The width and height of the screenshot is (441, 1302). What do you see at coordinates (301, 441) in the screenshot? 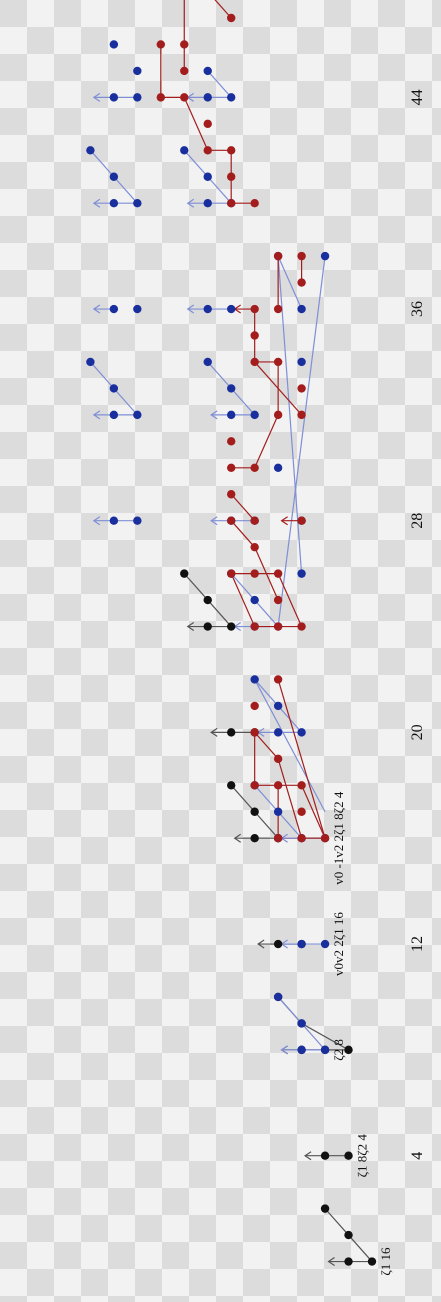
I see `blue-differential-line` at bounding box center [301, 441].